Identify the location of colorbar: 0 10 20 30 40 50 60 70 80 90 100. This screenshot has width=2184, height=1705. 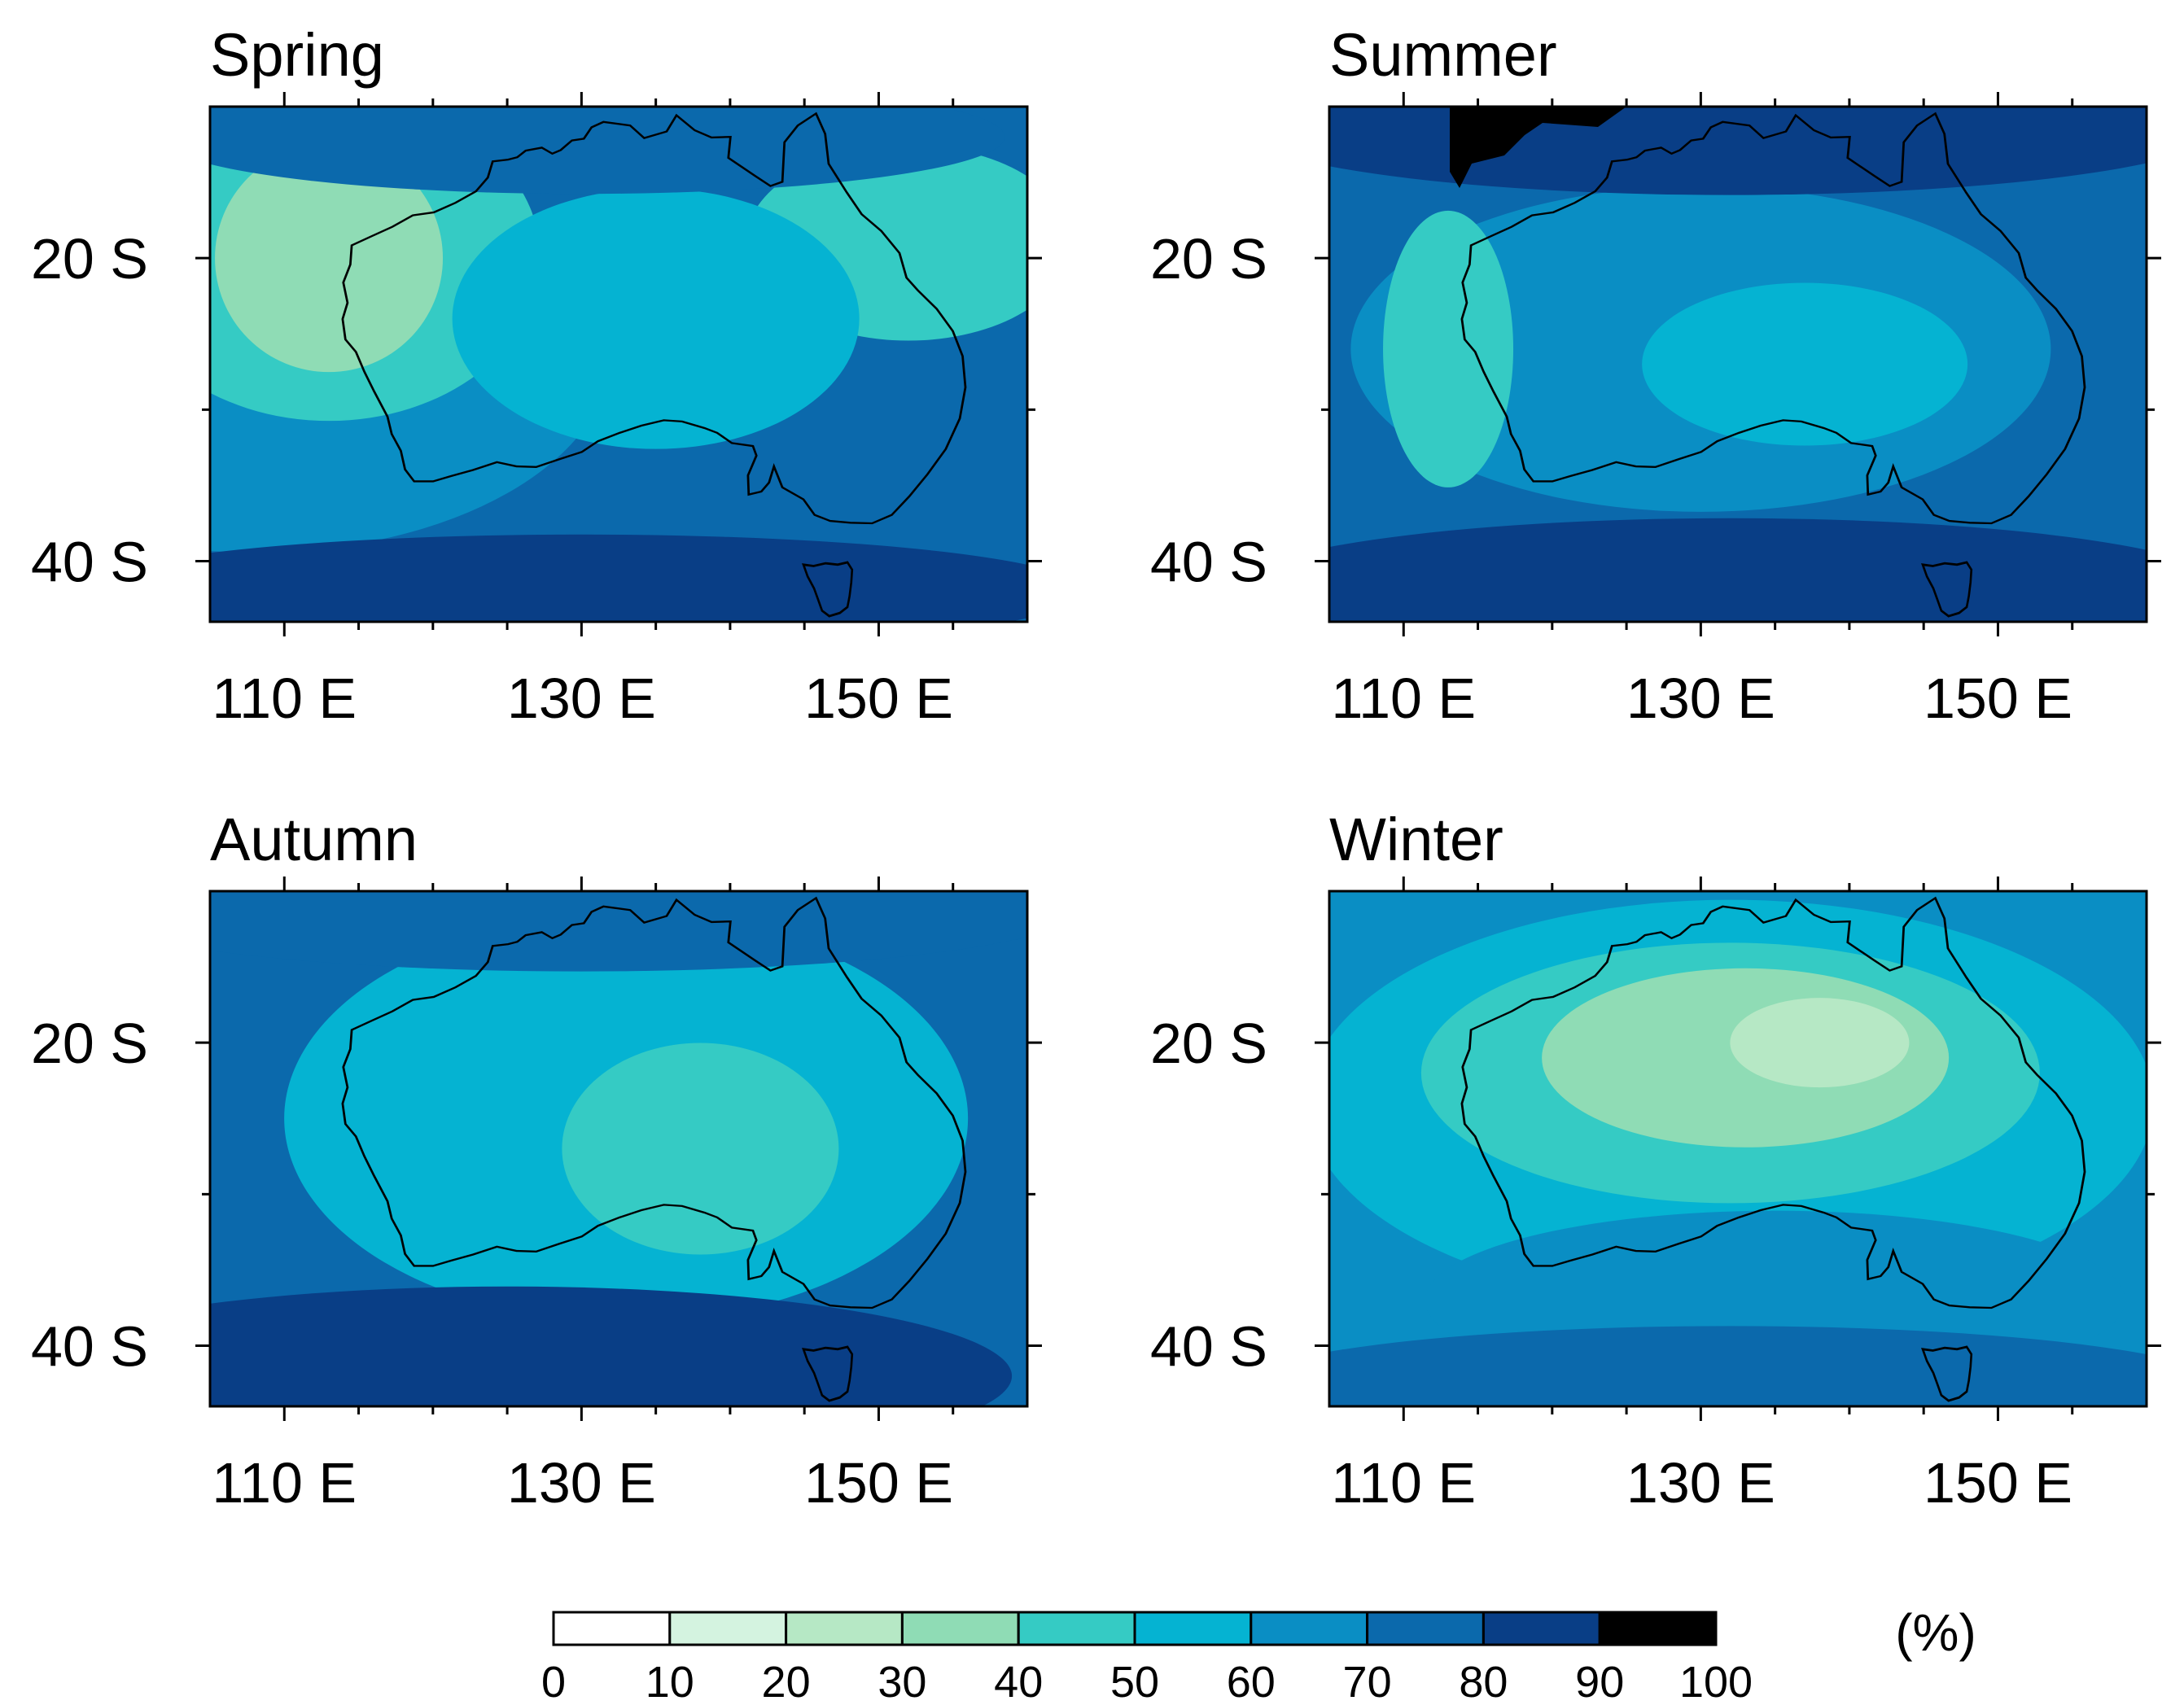
(1147, 1658).